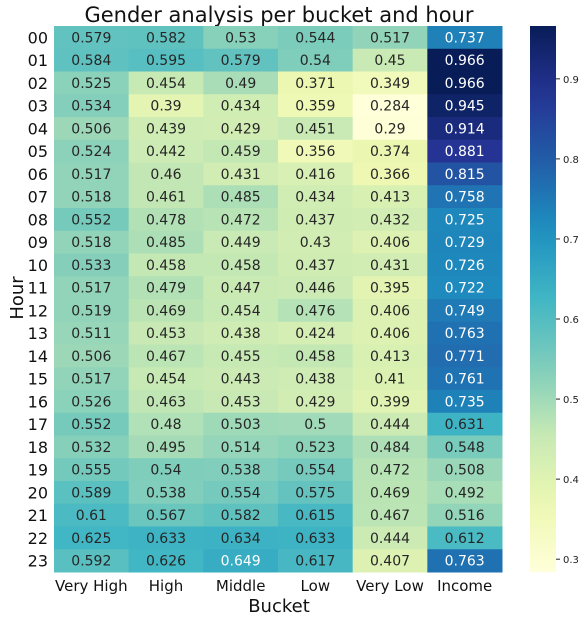 The height and width of the screenshot is (622, 587). Describe the element at coordinates (38, 561) in the screenshot. I see `y-tick-label: 23` at that location.